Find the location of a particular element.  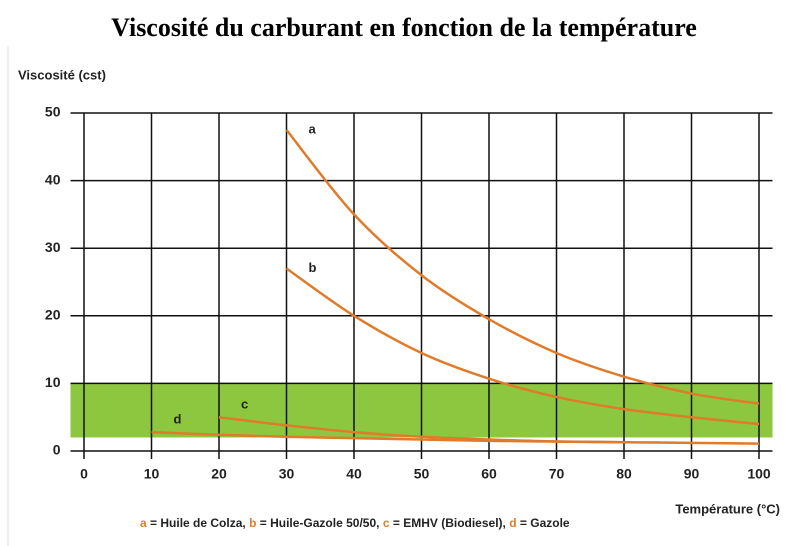

series-label: b is located at coordinates (313, 267).